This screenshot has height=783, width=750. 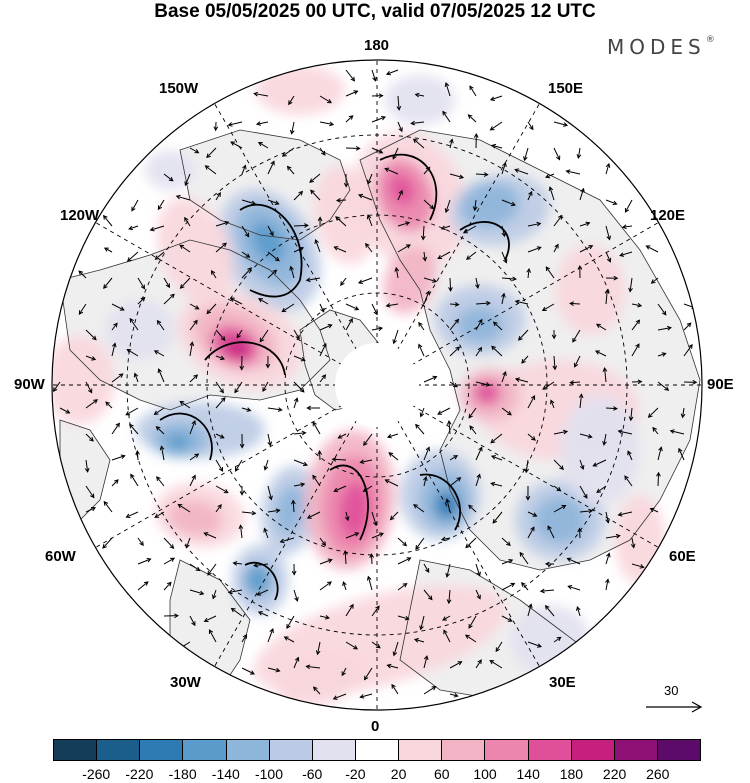 What do you see at coordinates (355, 774) in the screenshot?
I see `colorbar-tick-label: -20` at bounding box center [355, 774].